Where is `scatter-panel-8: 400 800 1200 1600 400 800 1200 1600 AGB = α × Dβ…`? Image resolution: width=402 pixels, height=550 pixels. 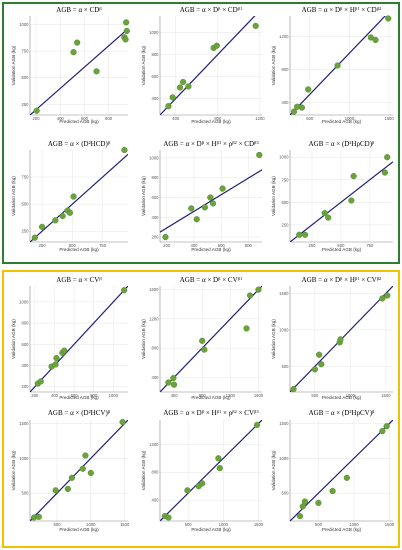 scatter-panel-8: 400 800 1200 1600 400 800 1200 1600 AGB = α × Dβ… is located at coordinates (202, 338).